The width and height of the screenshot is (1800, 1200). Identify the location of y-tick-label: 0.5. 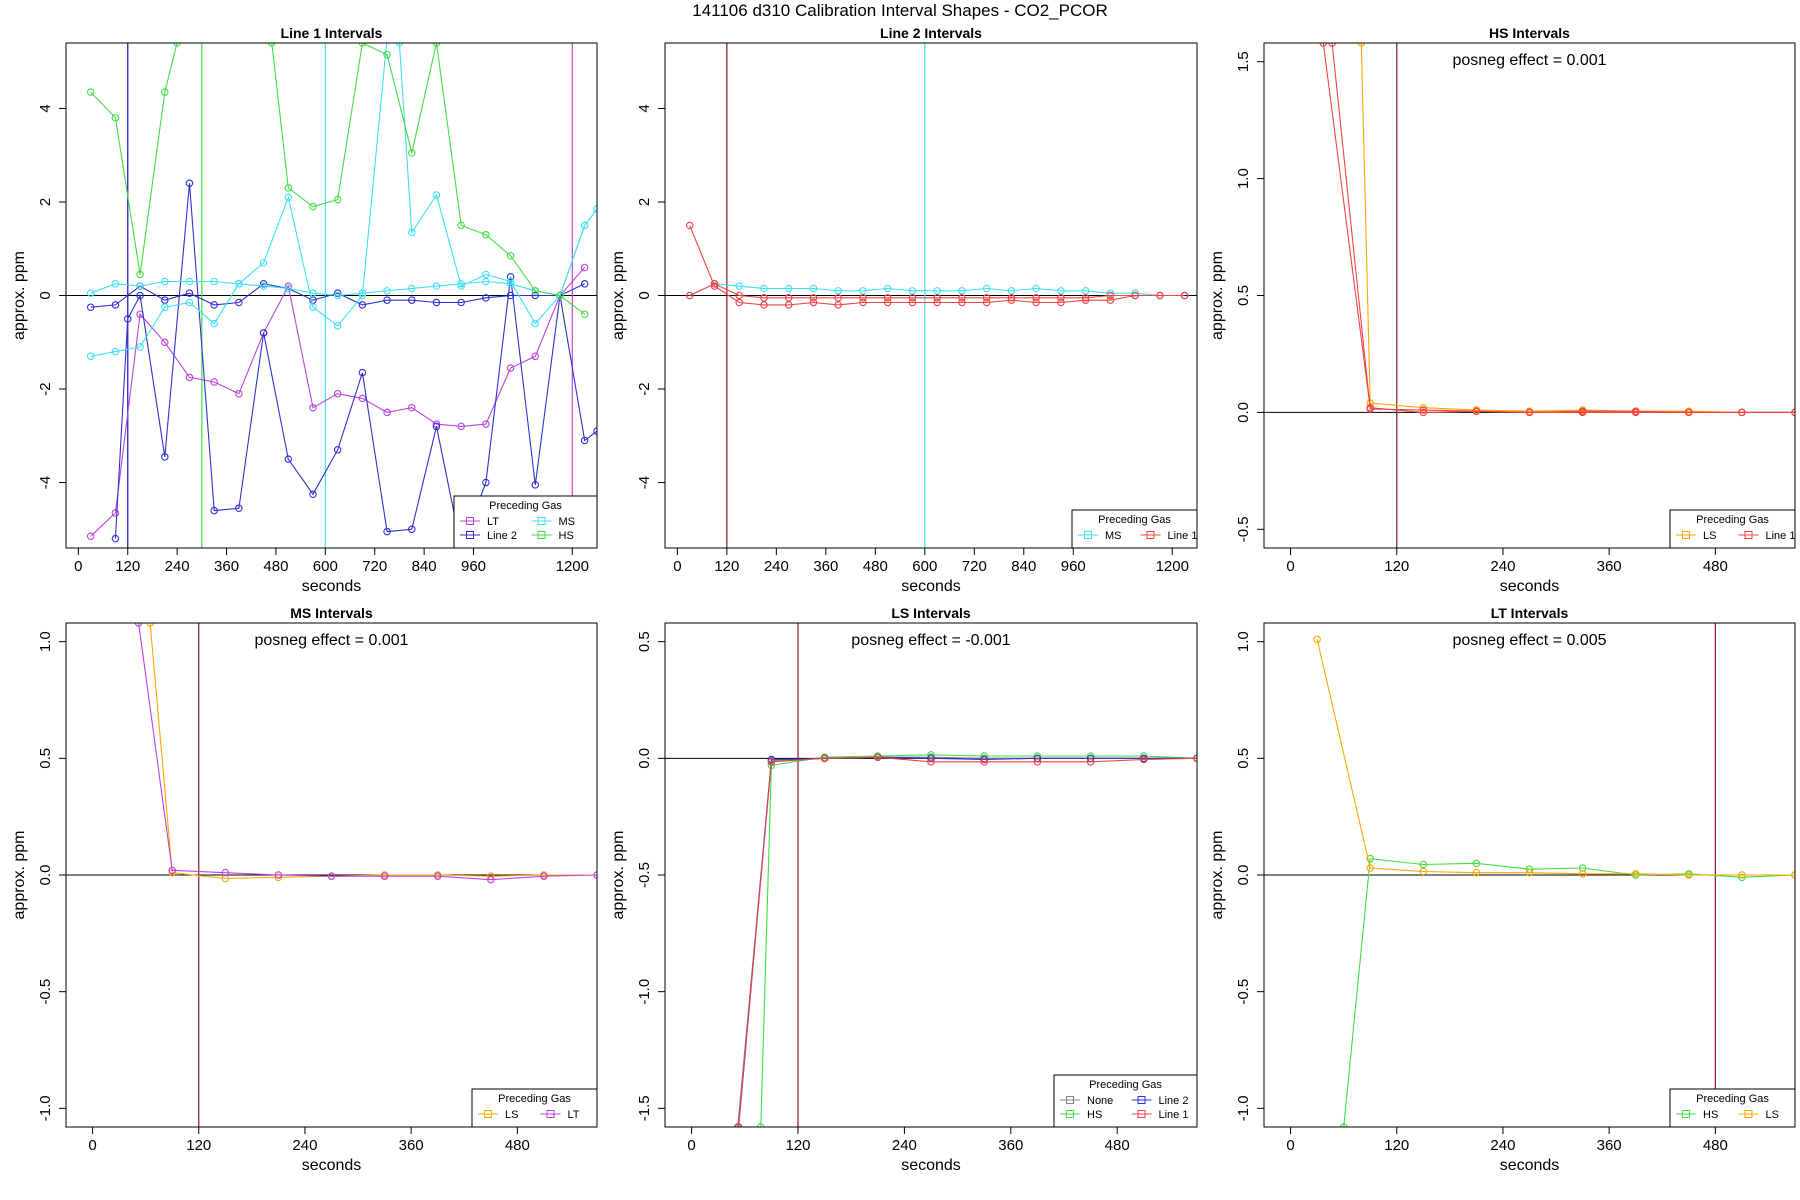
(45, 758).